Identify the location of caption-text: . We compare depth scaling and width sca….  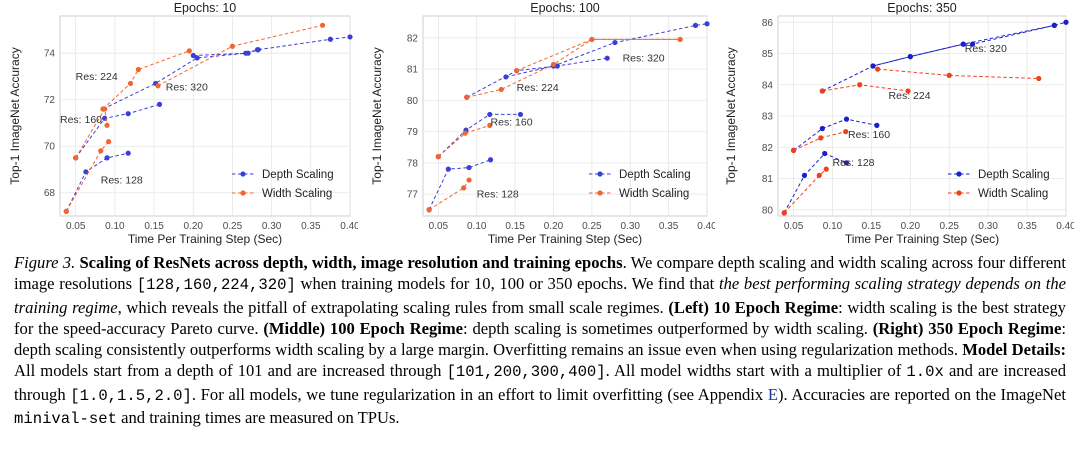
(540, 273).